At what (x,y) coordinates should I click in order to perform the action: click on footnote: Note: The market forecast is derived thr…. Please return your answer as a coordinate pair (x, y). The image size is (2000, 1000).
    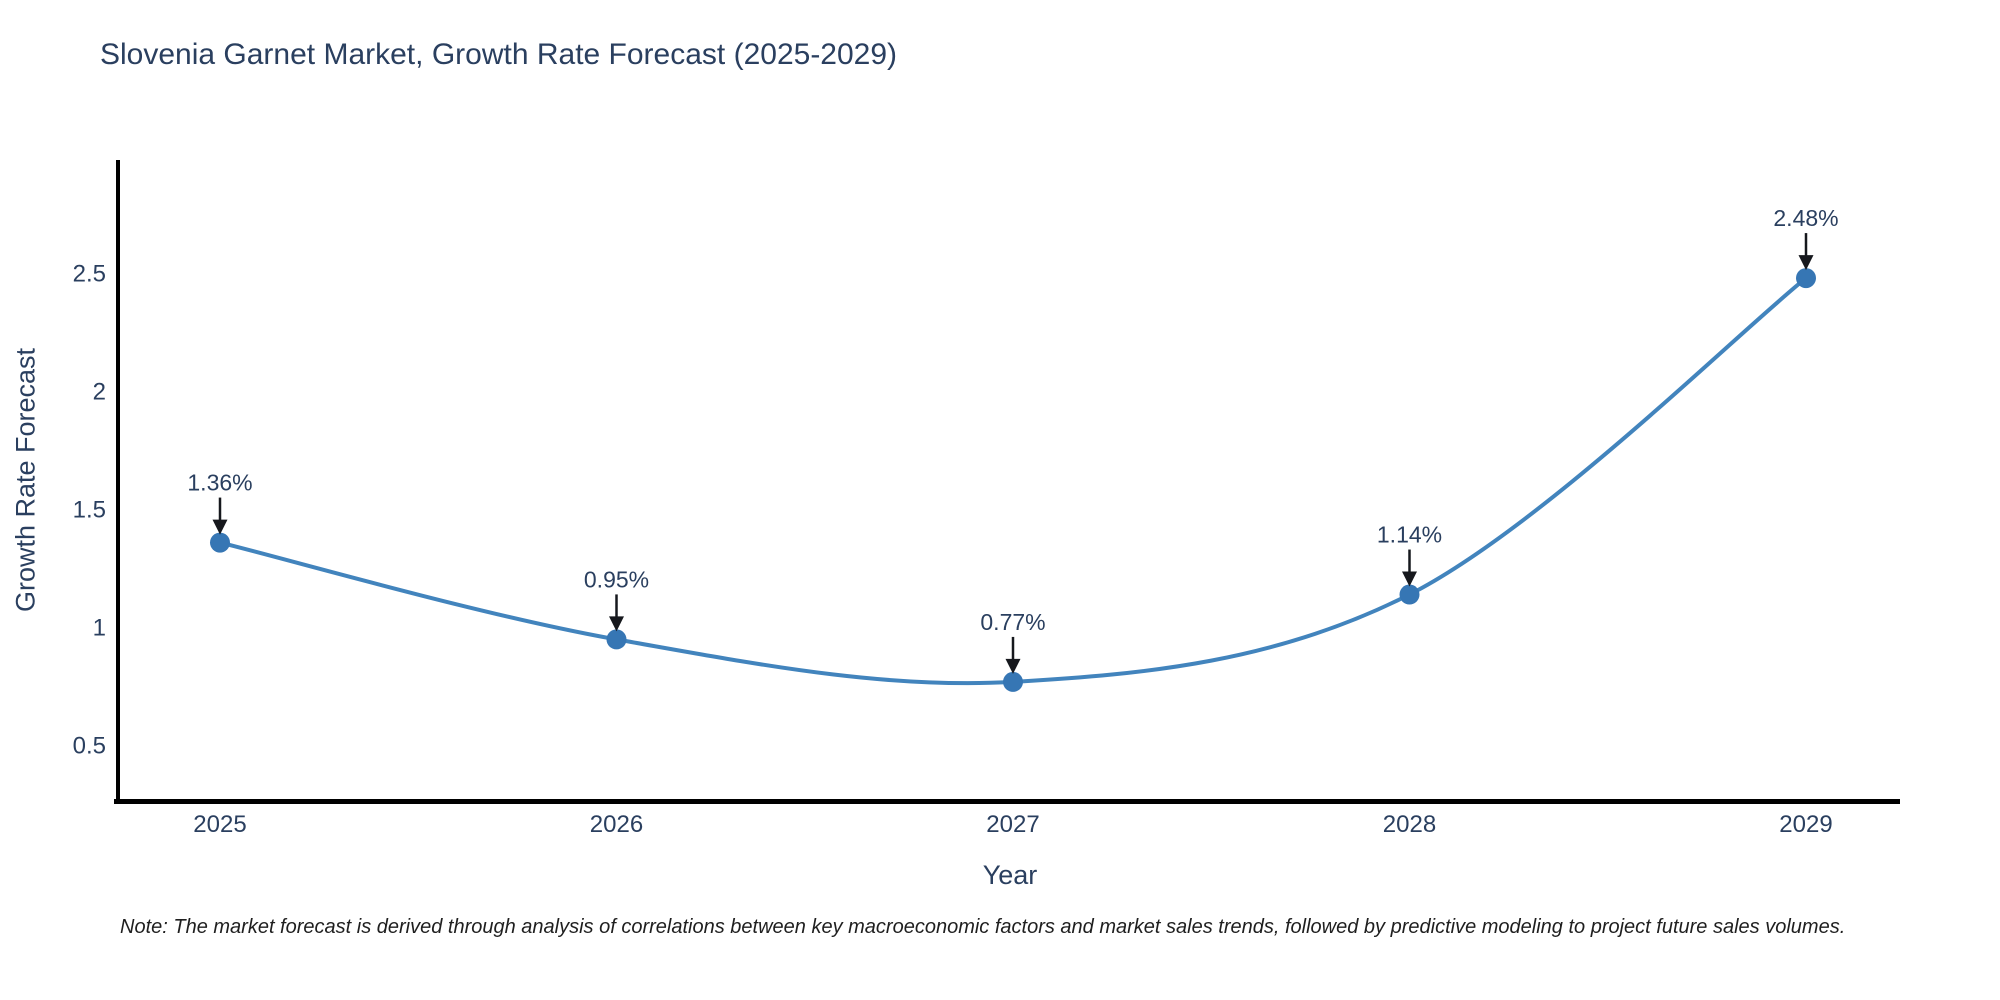
    Looking at the image, I should click on (983, 927).